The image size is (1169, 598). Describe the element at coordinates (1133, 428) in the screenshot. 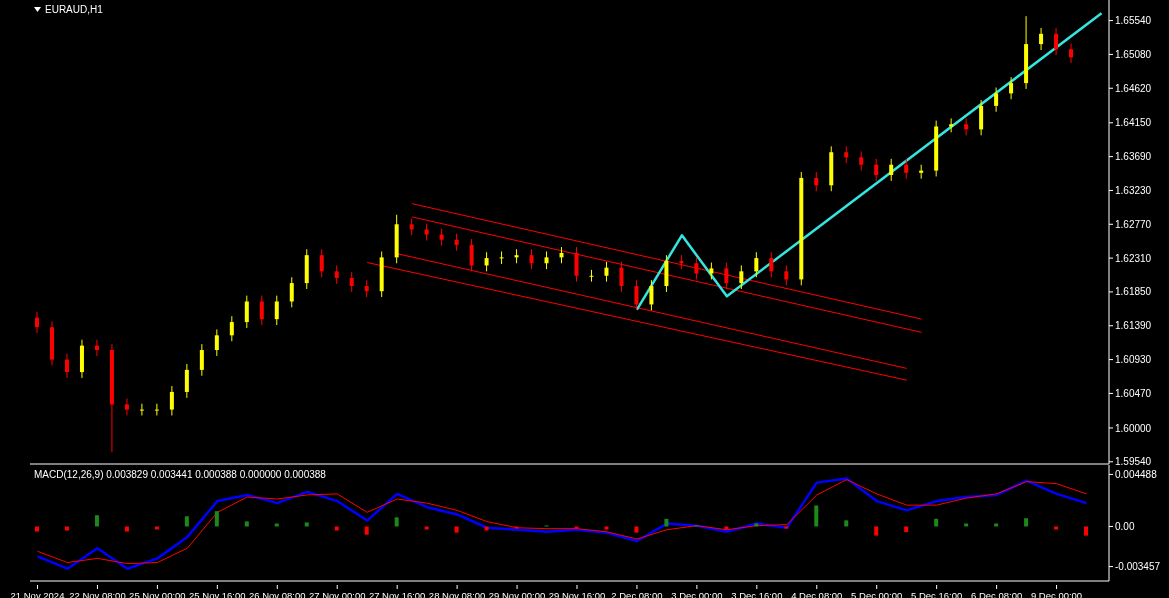

I see `y-tick-label: 1.60000` at that location.